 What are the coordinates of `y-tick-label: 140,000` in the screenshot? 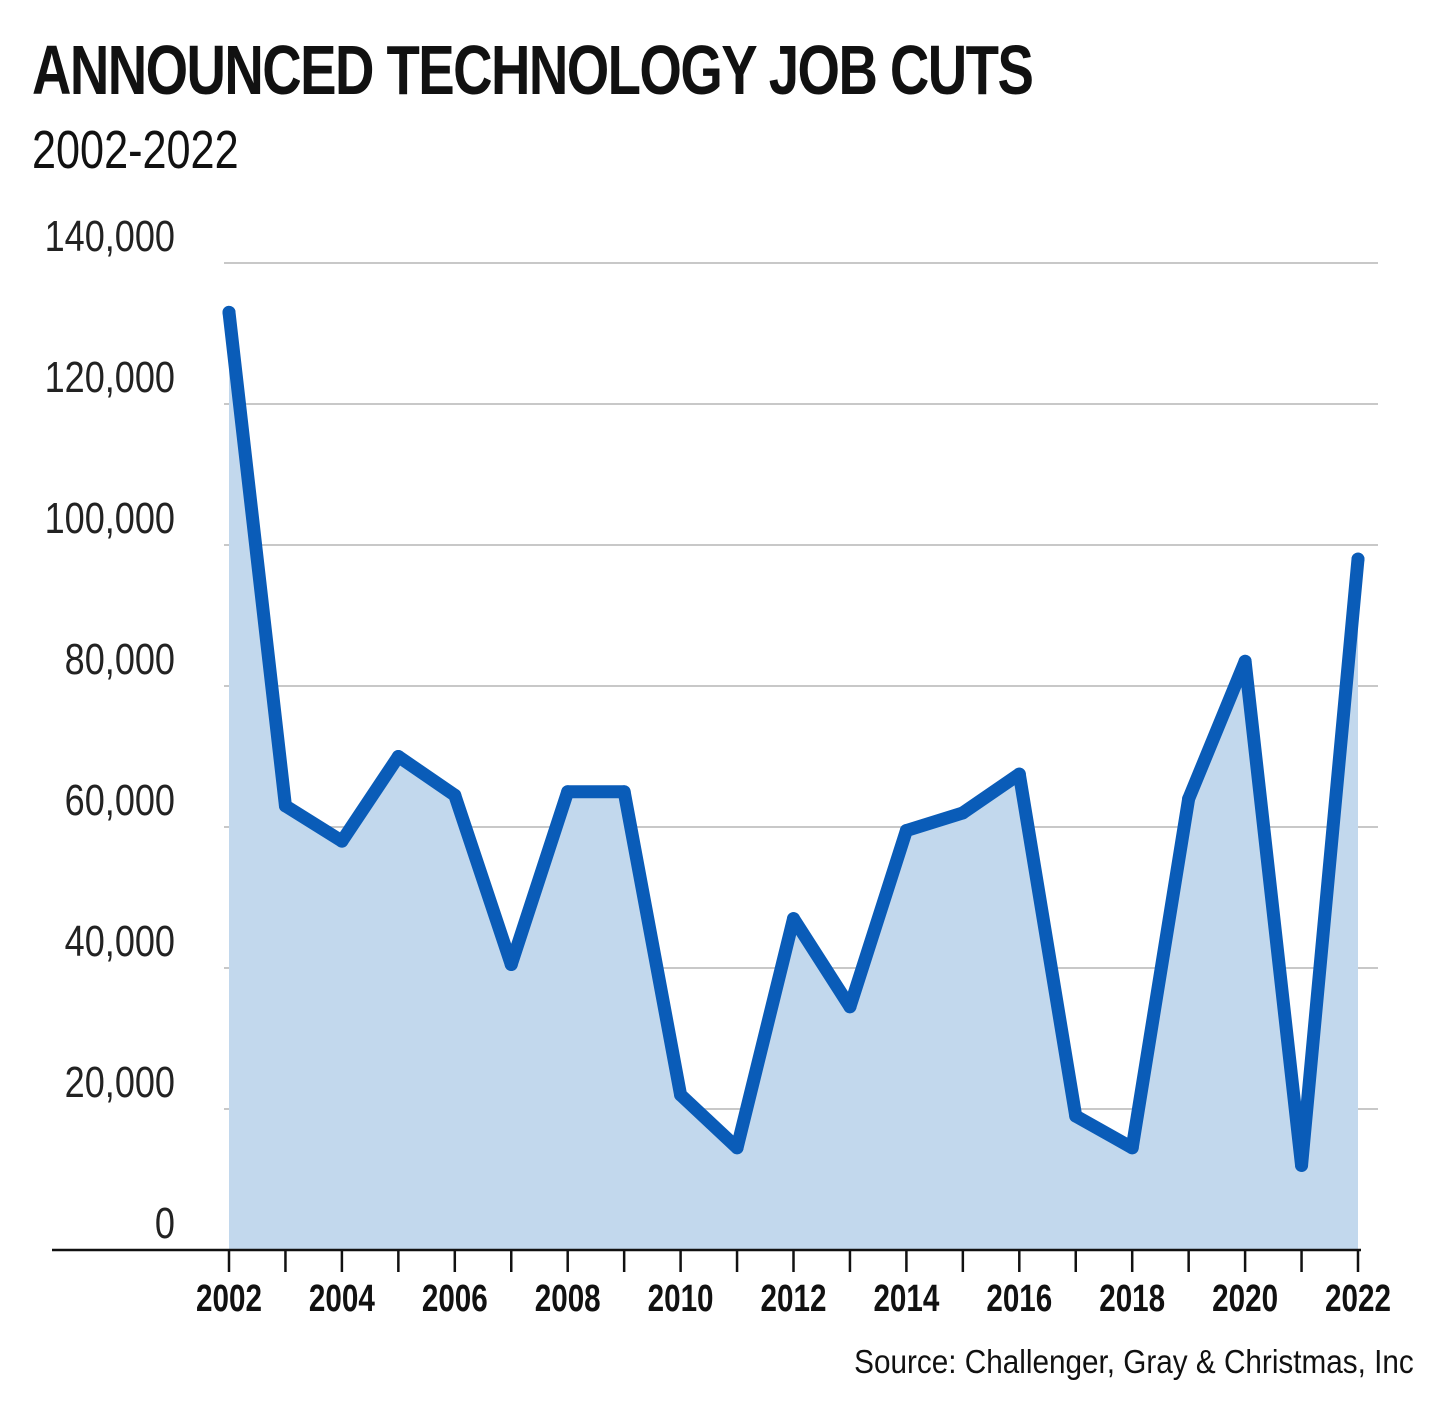 It's located at (110, 236).